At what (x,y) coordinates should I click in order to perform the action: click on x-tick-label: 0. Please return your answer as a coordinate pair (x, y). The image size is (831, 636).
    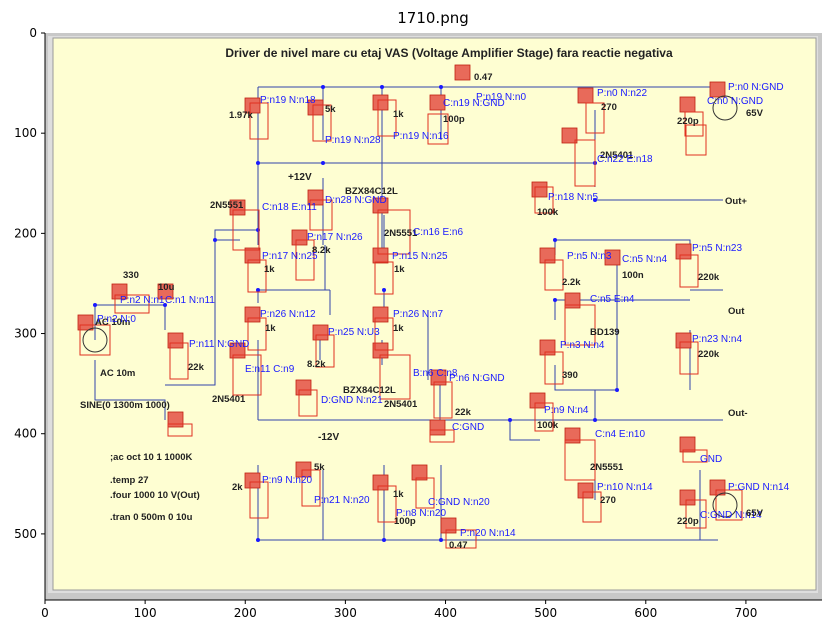
    Looking at the image, I should click on (45, 613).